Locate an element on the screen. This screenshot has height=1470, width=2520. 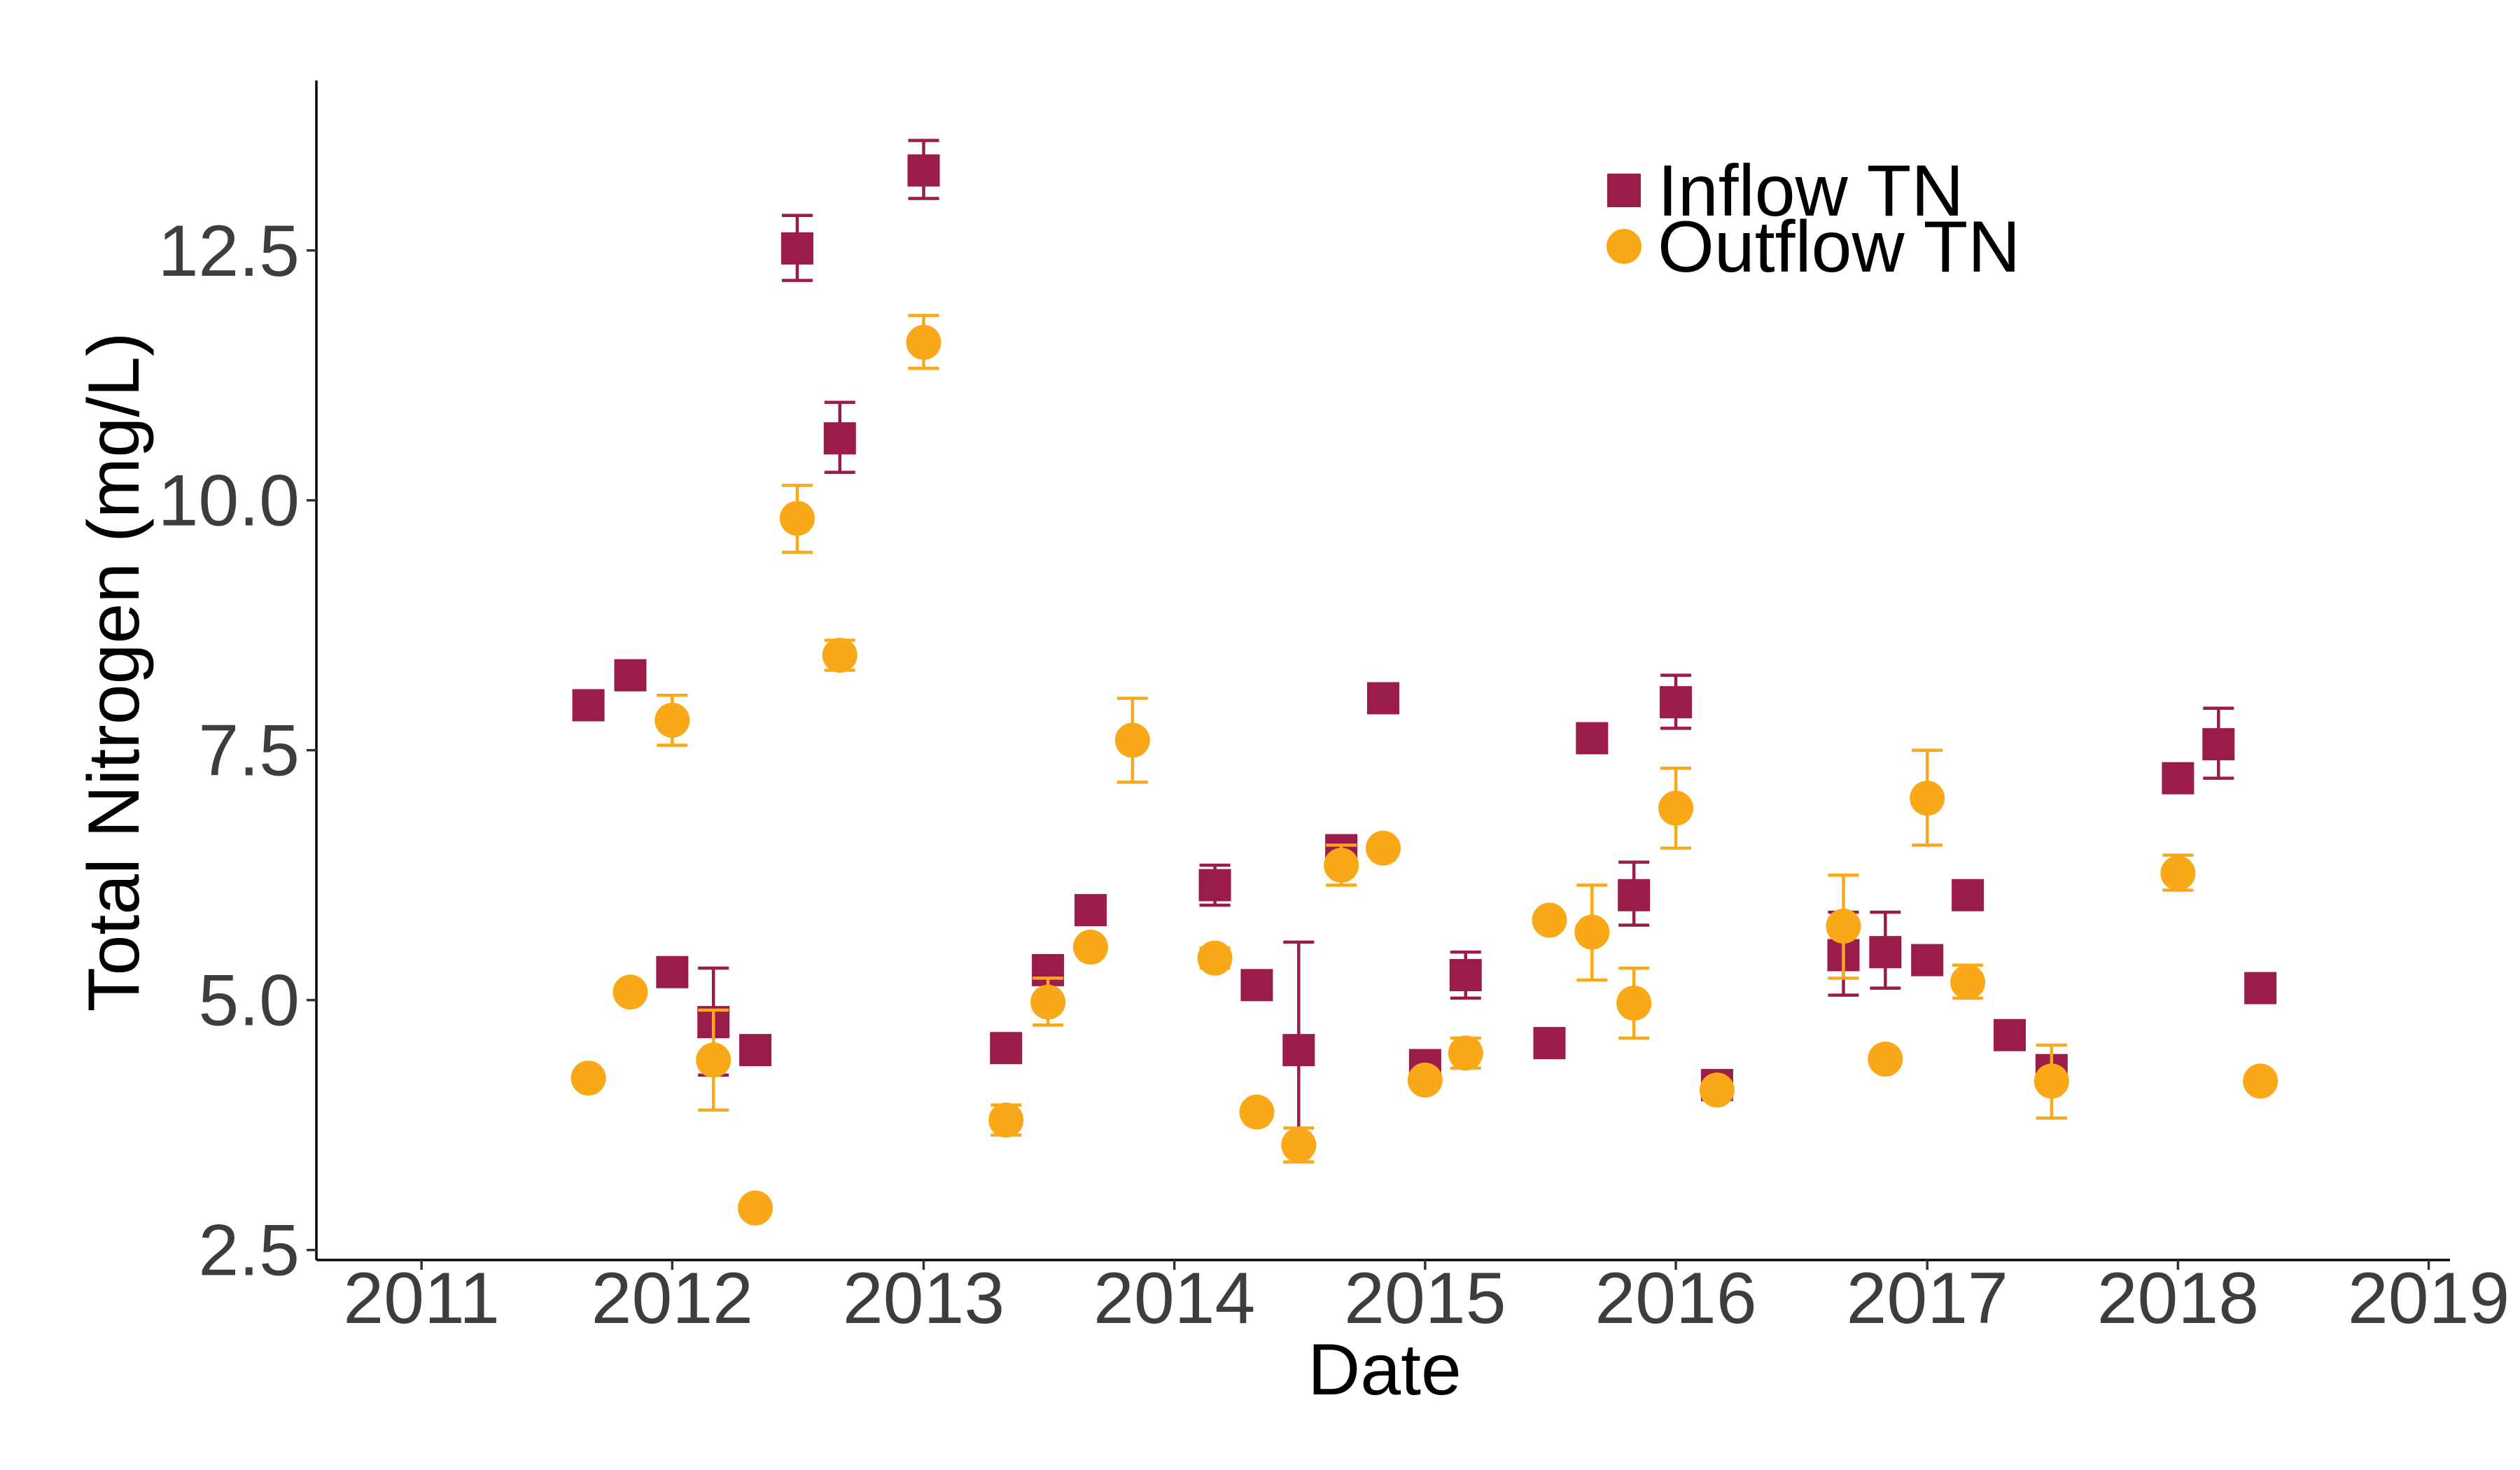
x-tick-label: 2012 is located at coordinates (672, 1298).